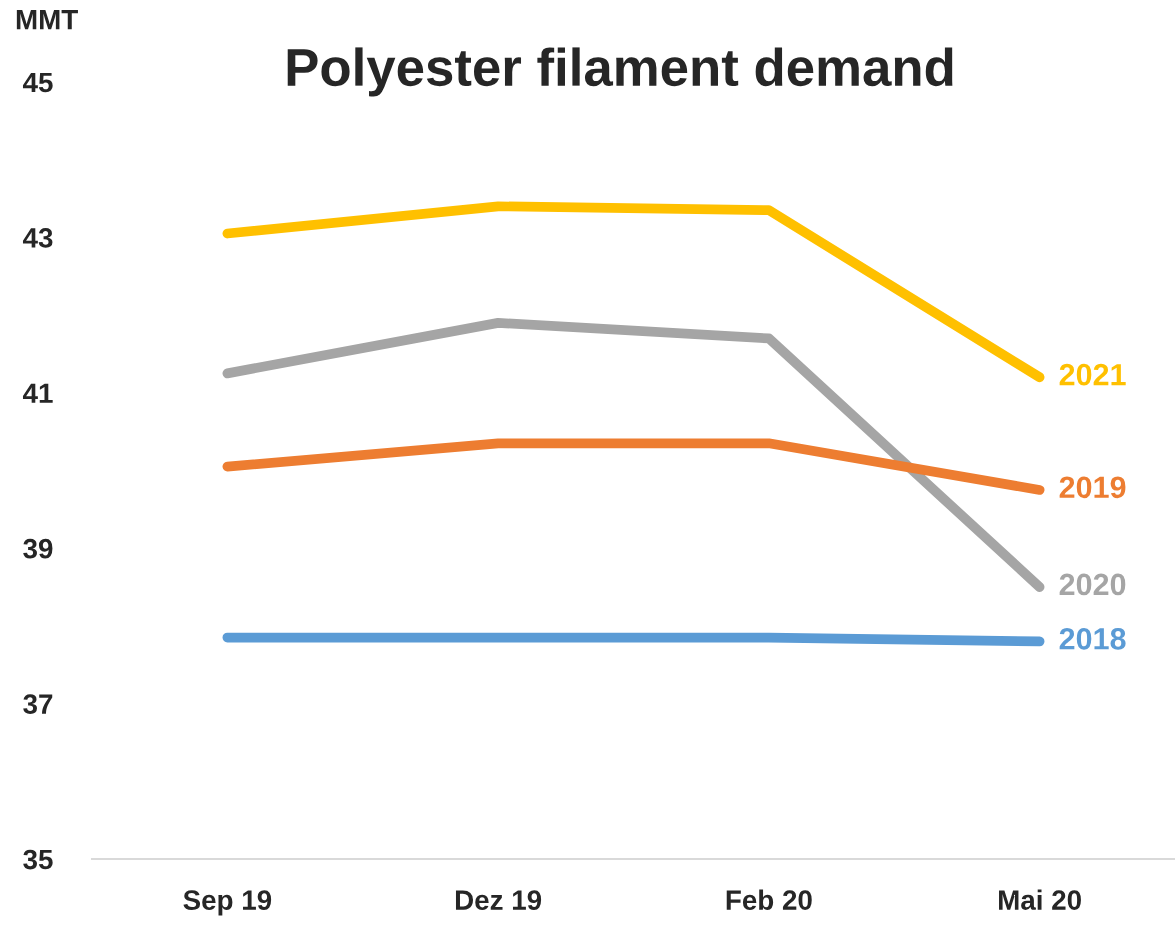 Image resolution: width=1175 pixels, height=930 pixels. Describe the element at coordinates (1092, 374) in the screenshot. I see `series-label: 2021` at that location.